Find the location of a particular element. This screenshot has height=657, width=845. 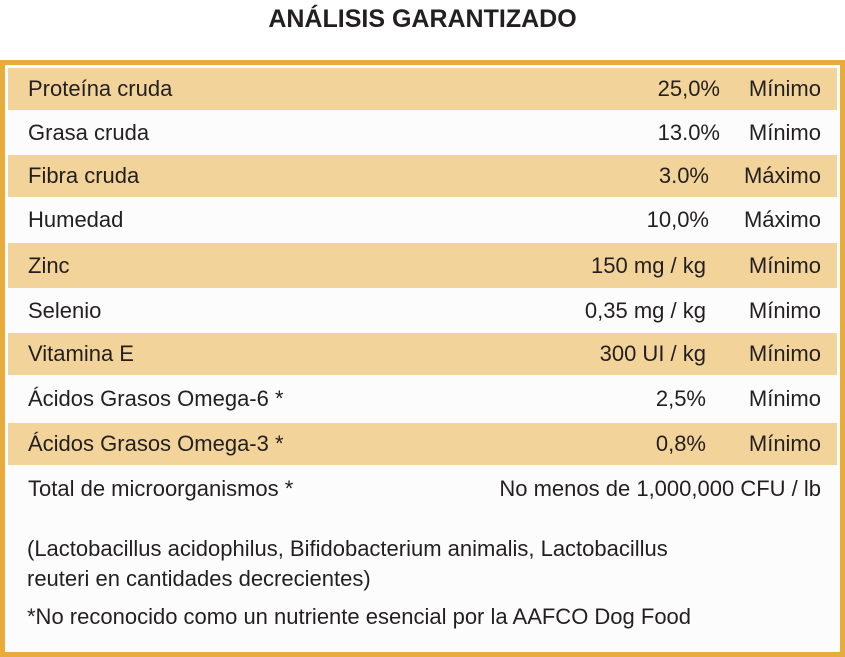

nutrient-name: Ácidos Grasos Omega-6 * is located at coordinates (156, 398).